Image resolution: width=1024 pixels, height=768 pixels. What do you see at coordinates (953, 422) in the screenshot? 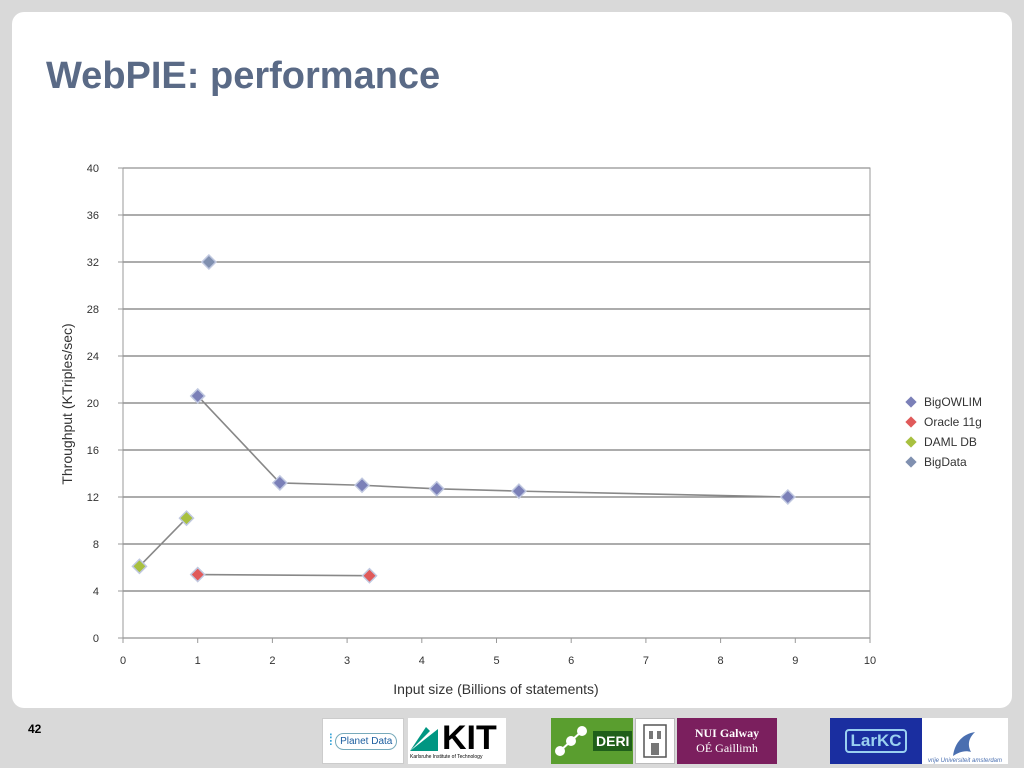
I see `legend-label: Oracle 11g` at bounding box center [953, 422].